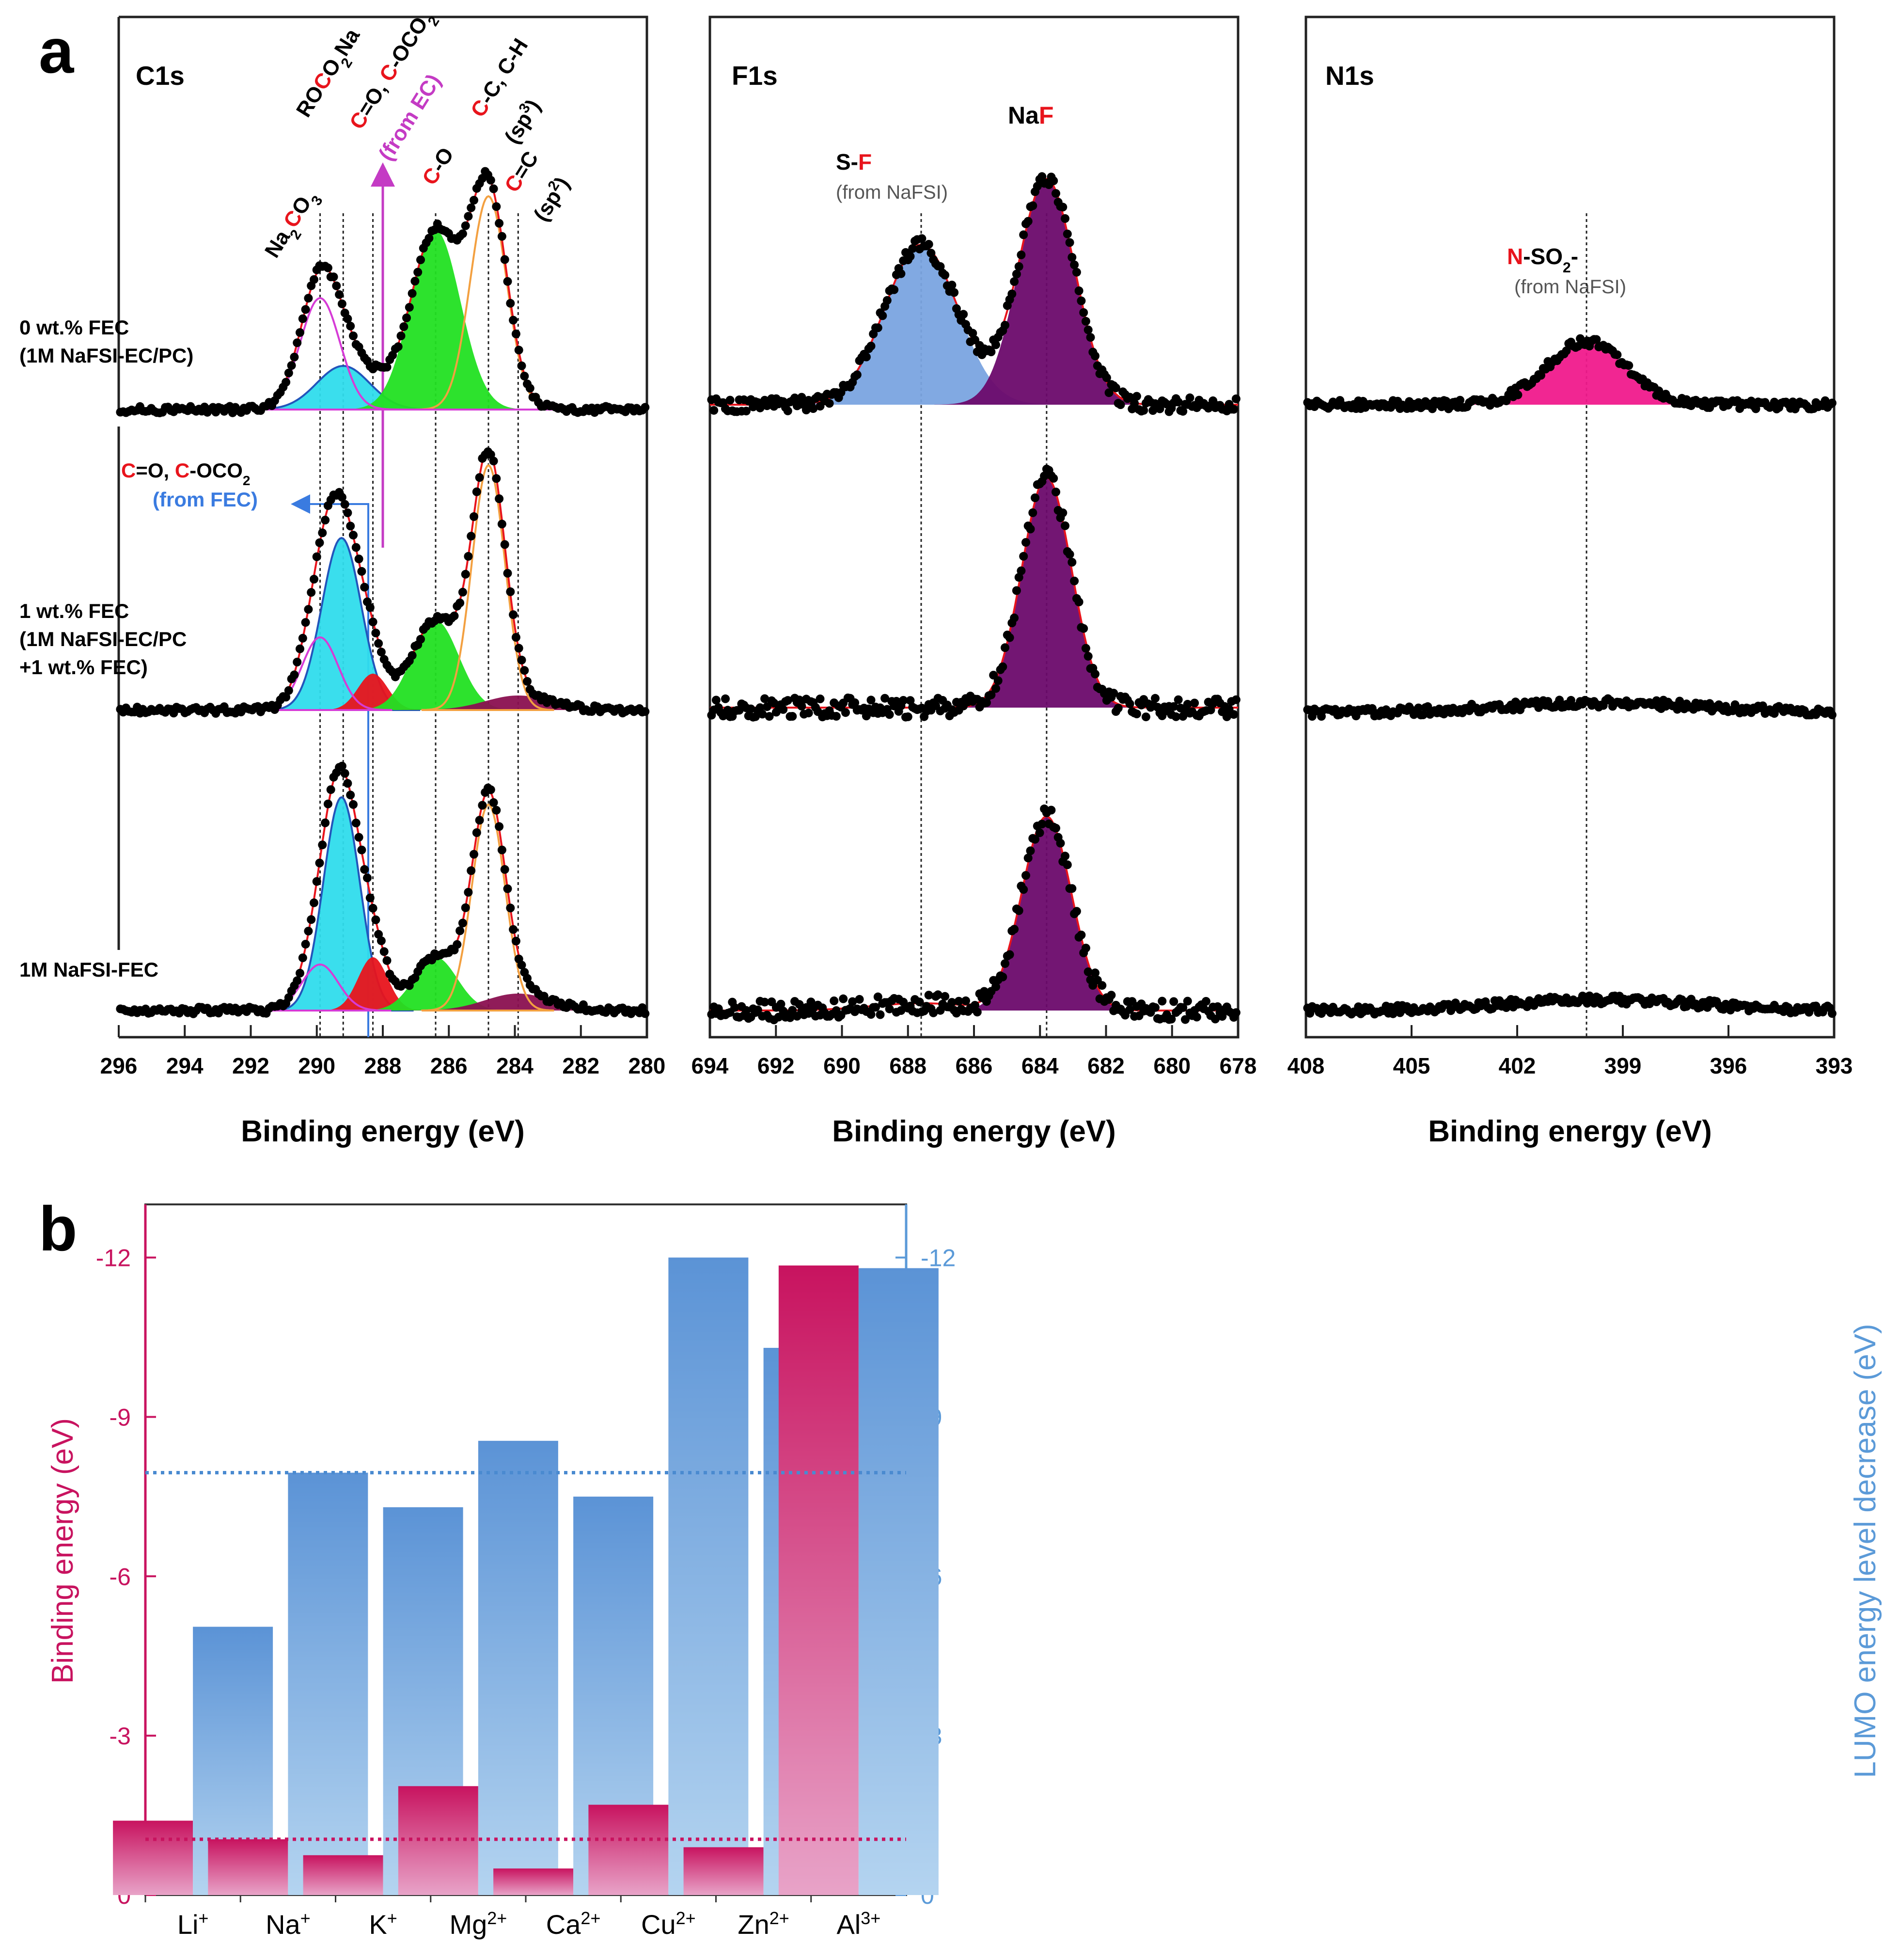 The width and height of the screenshot is (1900, 1960). What do you see at coordinates (892, 192) in the screenshot?
I see `label-s-f-source: (from NaFSI)` at bounding box center [892, 192].